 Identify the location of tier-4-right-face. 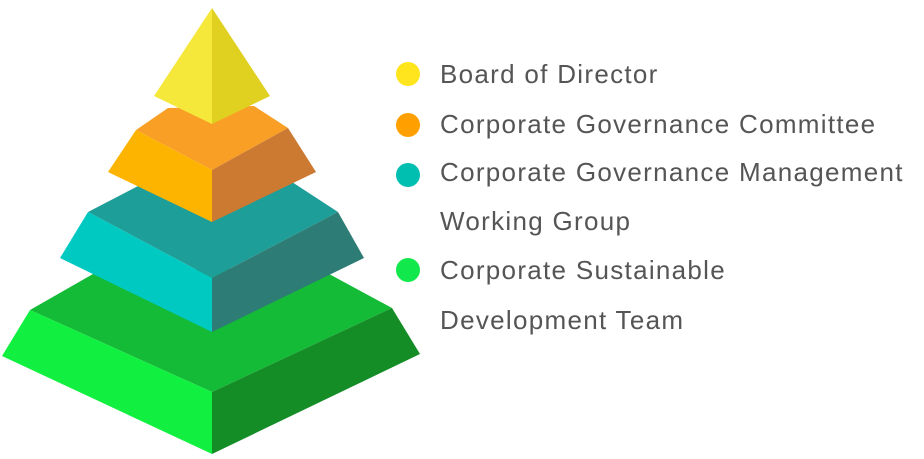
(316, 381).